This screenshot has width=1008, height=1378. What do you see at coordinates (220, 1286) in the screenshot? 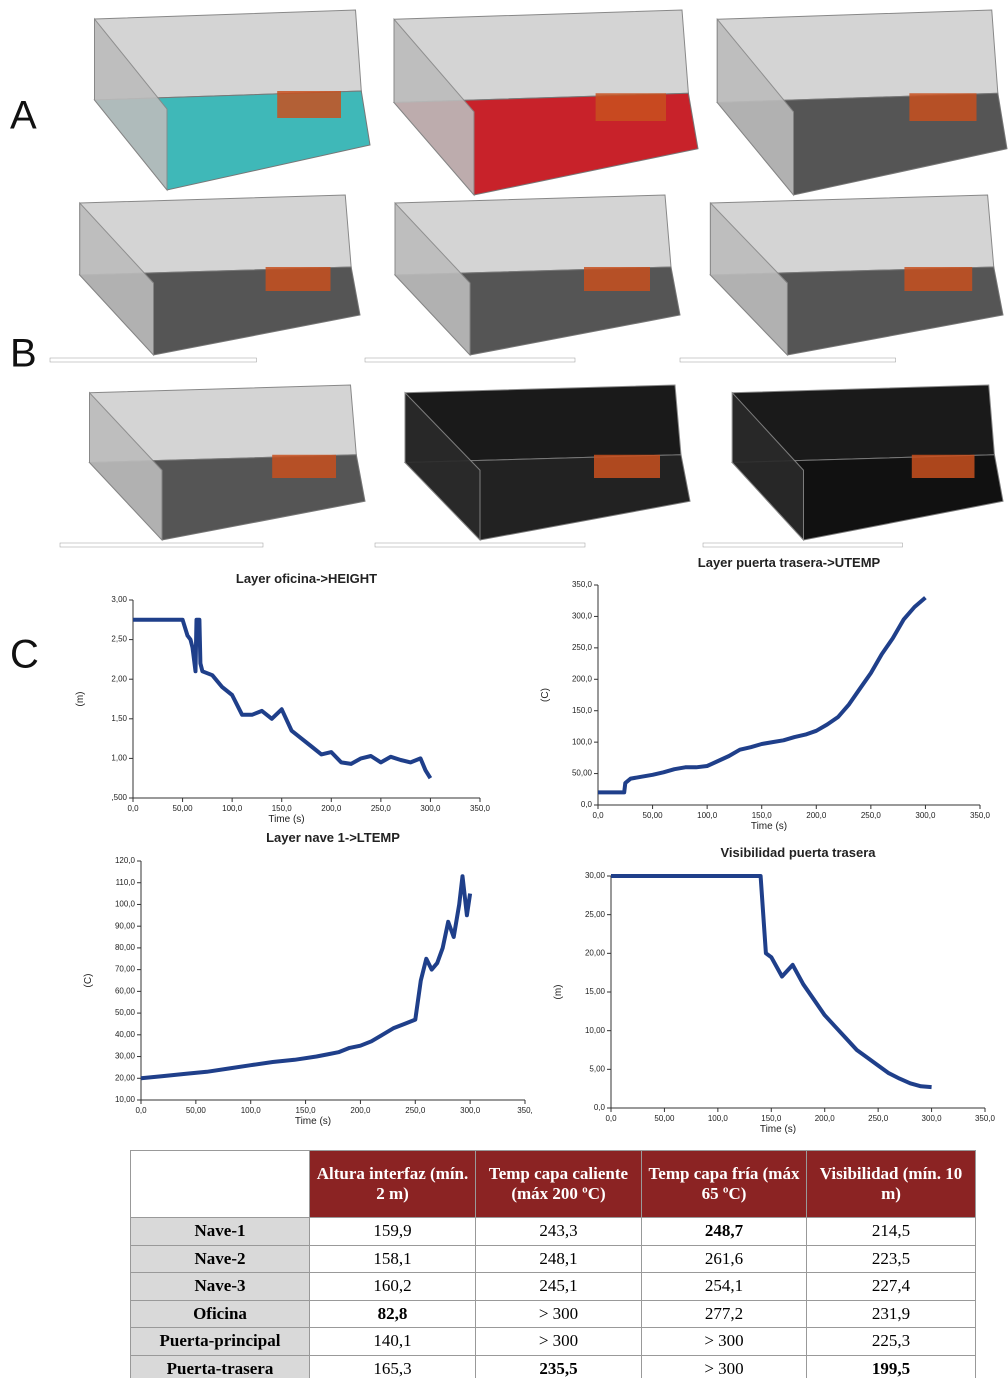
I see `row-header: Nave-3` at bounding box center [220, 1286].